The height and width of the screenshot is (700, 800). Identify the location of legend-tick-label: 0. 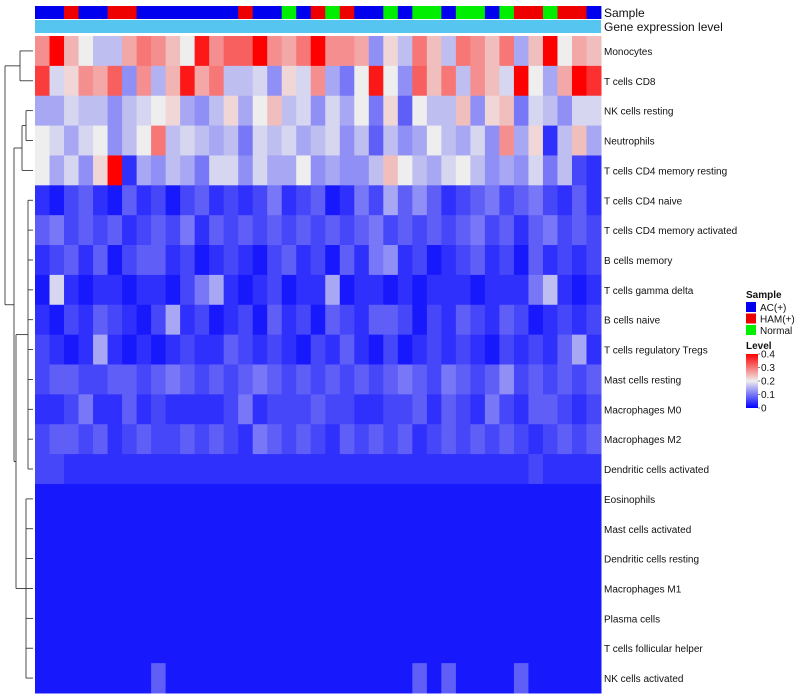
(764, 409).